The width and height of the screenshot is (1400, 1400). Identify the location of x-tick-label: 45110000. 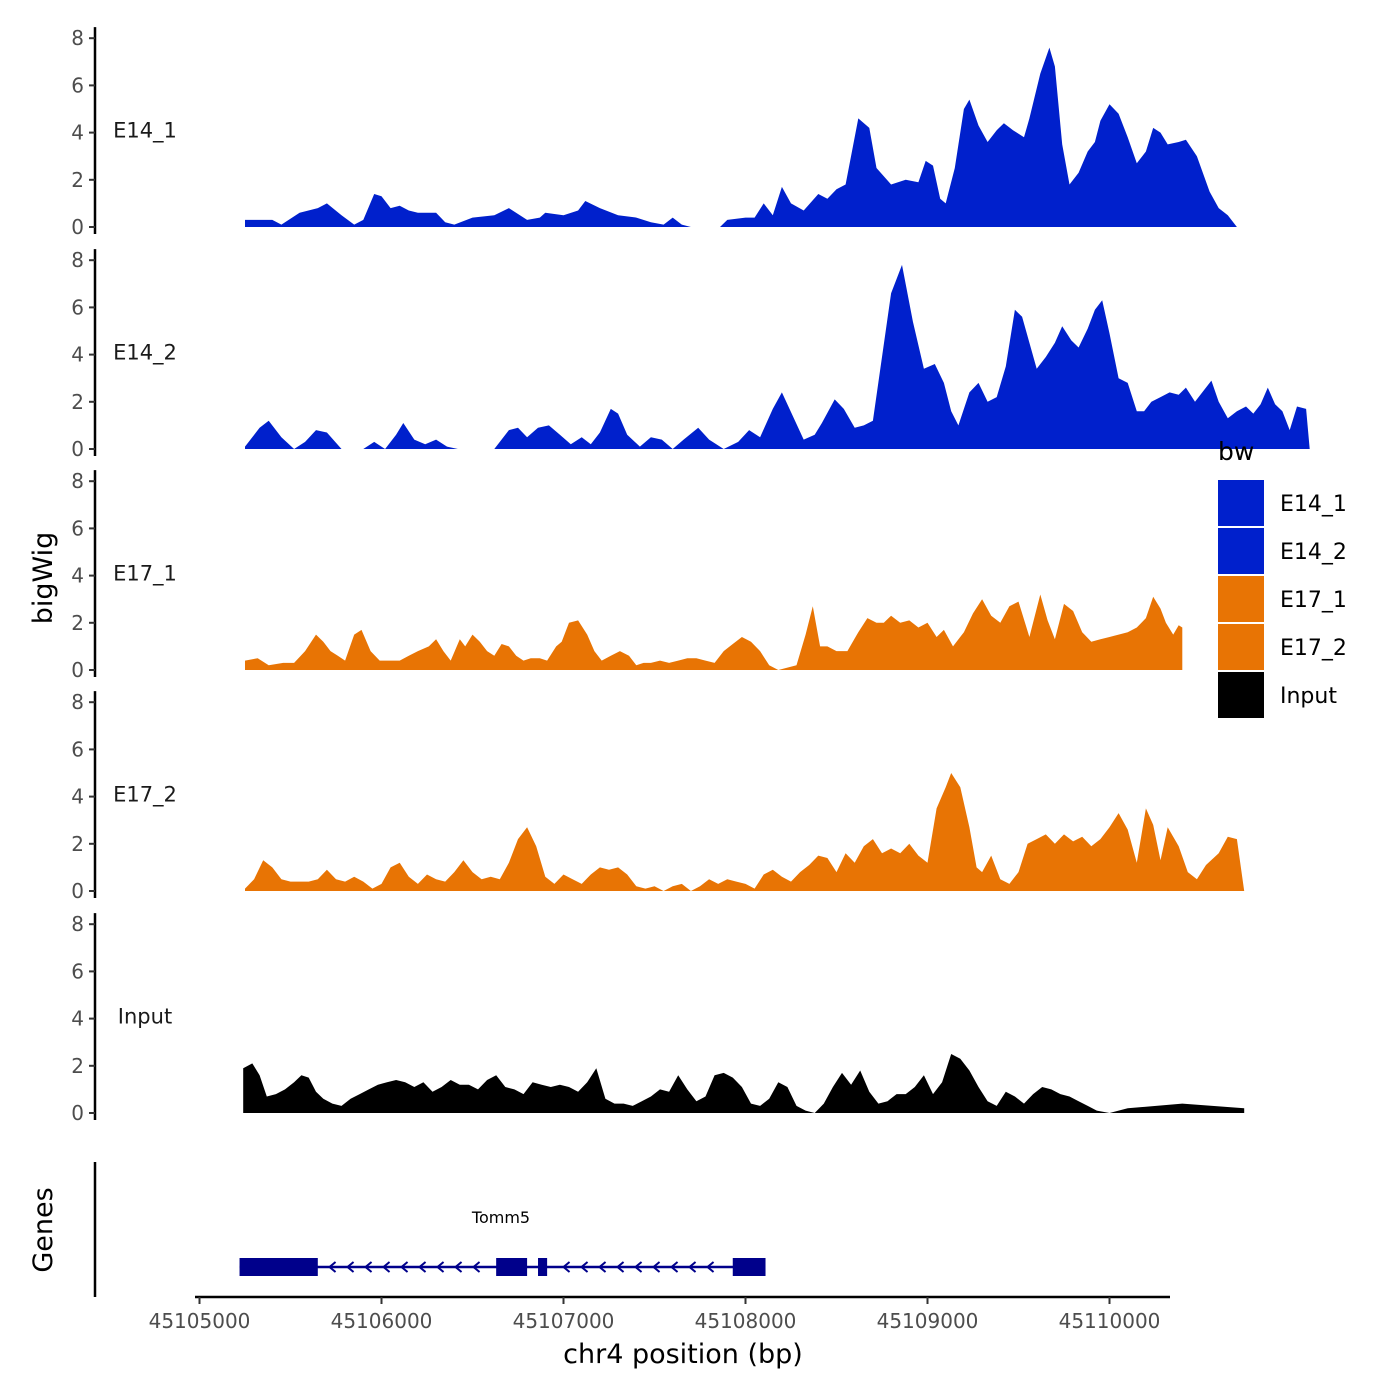
(1110, 1321).